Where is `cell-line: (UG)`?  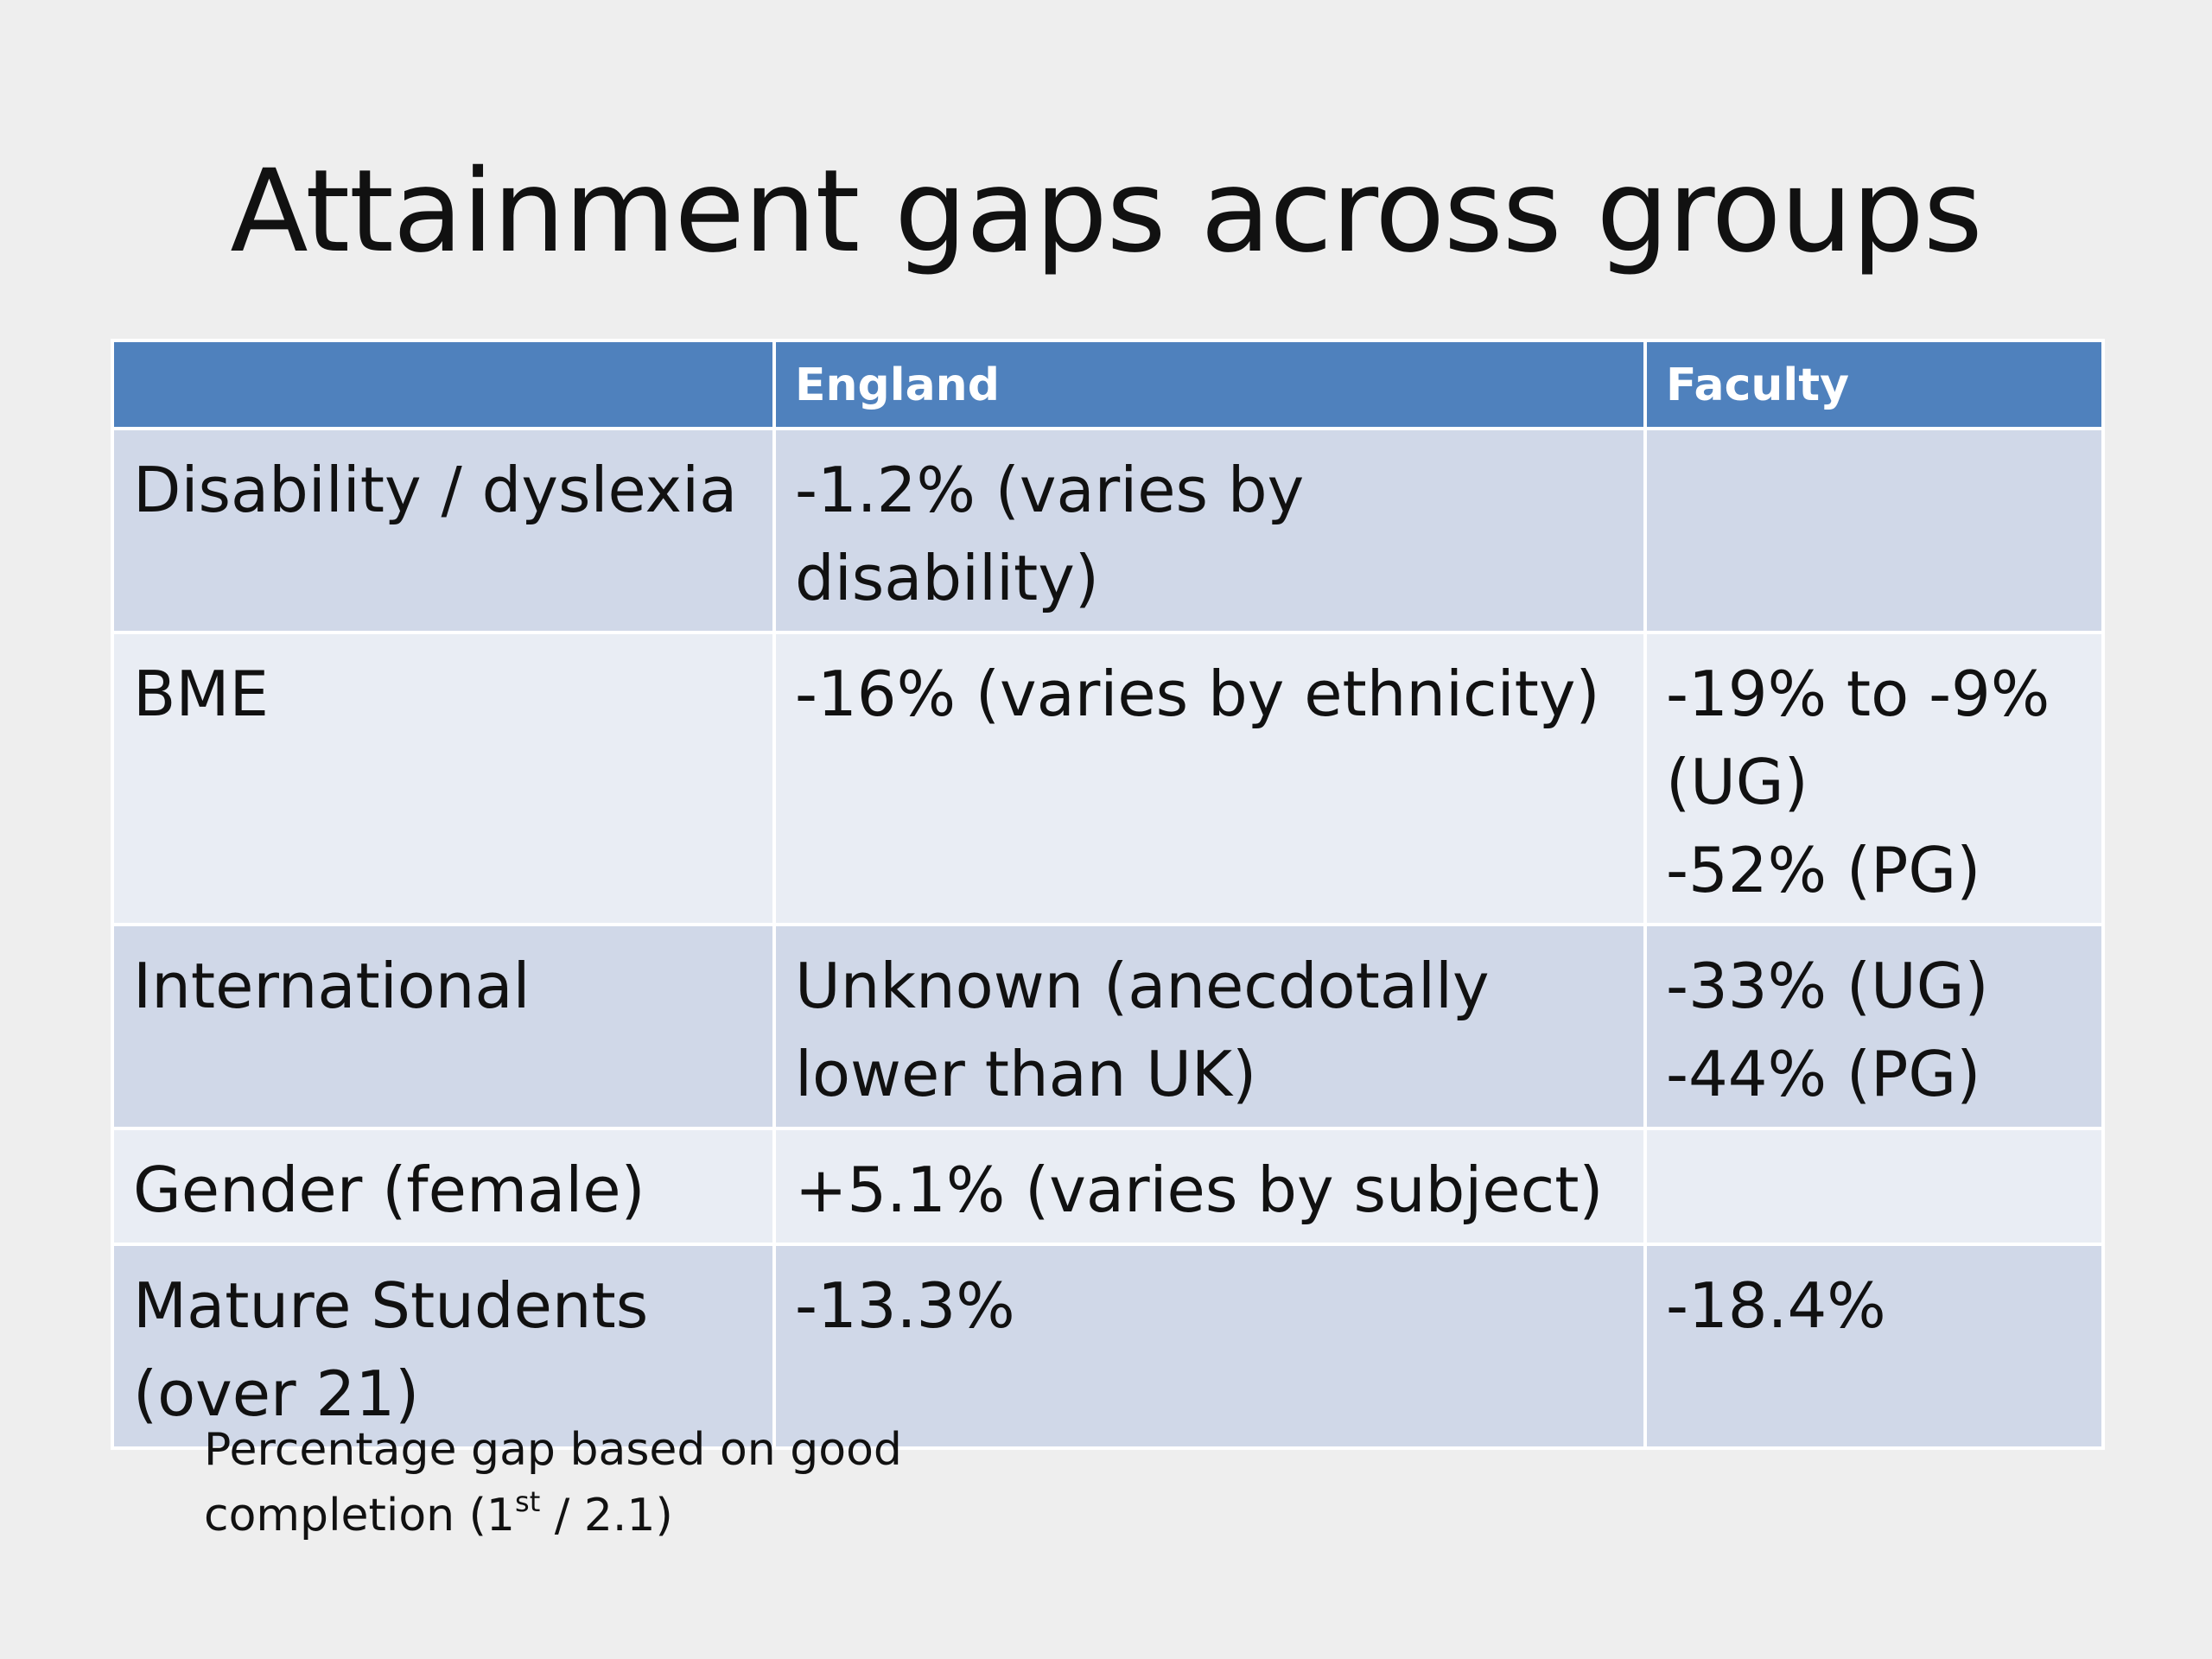 cell-line: (UG) is located at coordinates (1737, 782).